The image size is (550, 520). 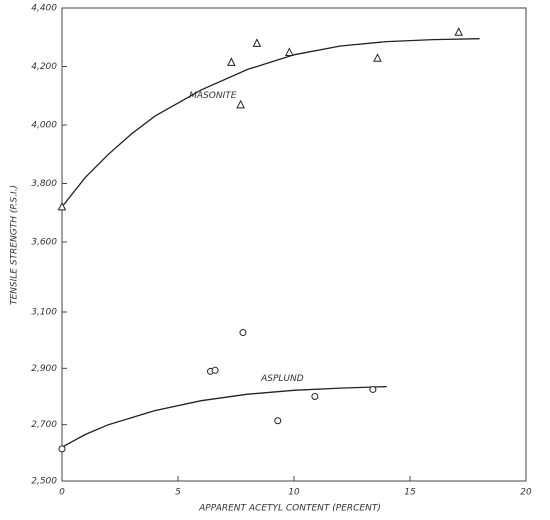 What do you see at coordinates (44, 482) in the screenshot?
I see `y-tick-label: 2,500` at bounding box center [44, 482].